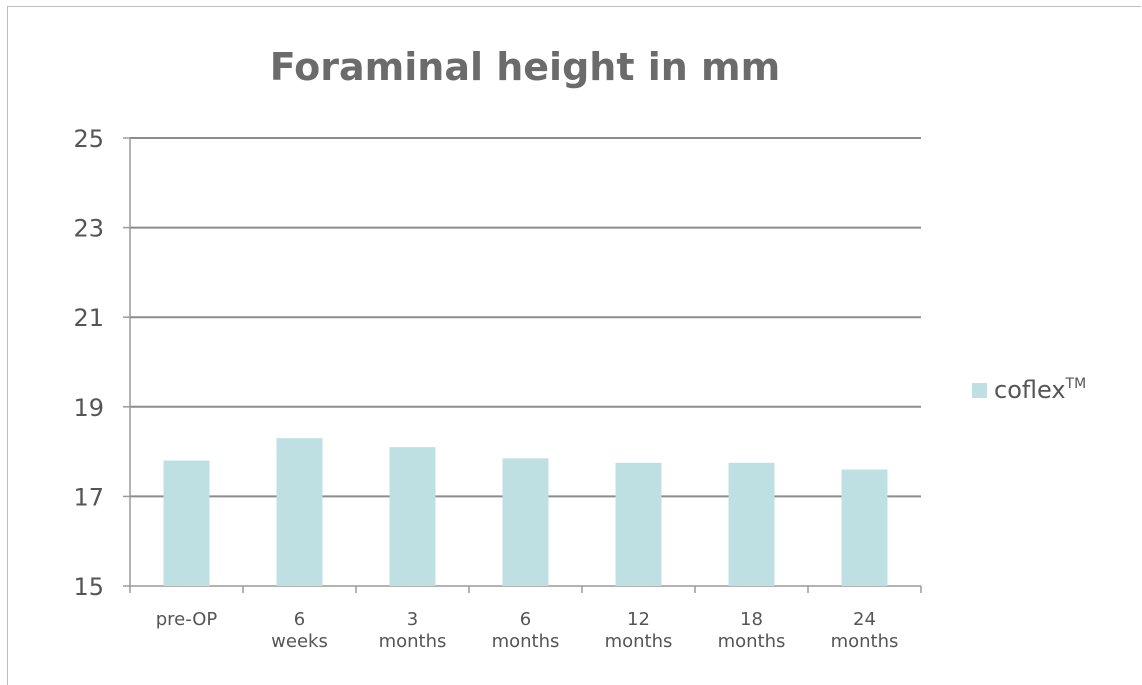 The height and width of the screenshot is (685, 1142). I want to click on x-tick-label: 3 months, so click(413, 630).